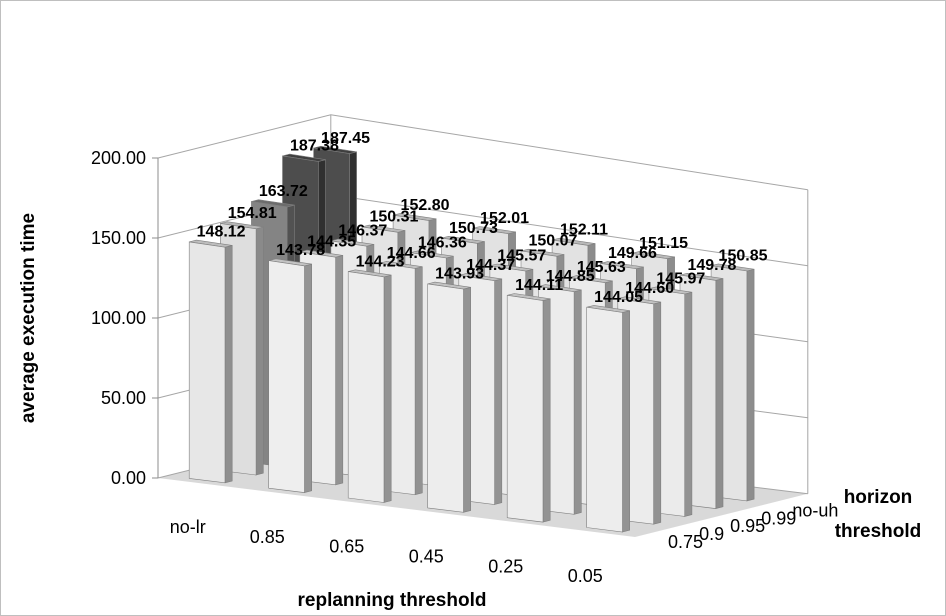 The image size is (946, 616). What do you see at coordinates (521, 255) in the screenshot?
I see `data-label: 145.57` at bounding box center [521, 255].